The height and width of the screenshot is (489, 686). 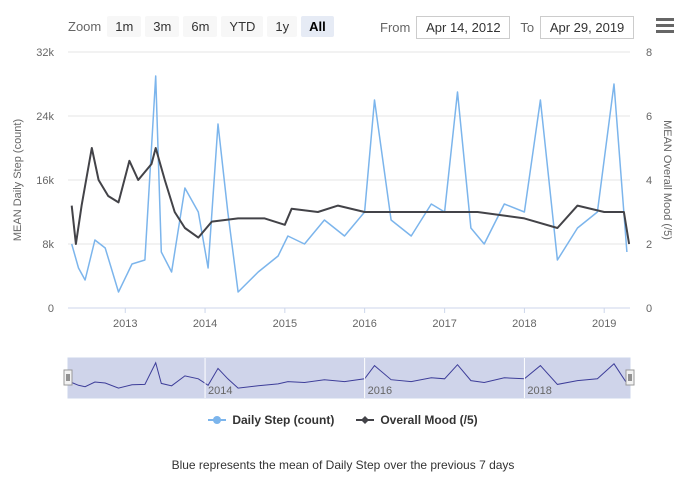 What do you see at coordinates (665, 26) in the screenshot?
I see `chart-menu-icon` at bounding box center [665, 26].